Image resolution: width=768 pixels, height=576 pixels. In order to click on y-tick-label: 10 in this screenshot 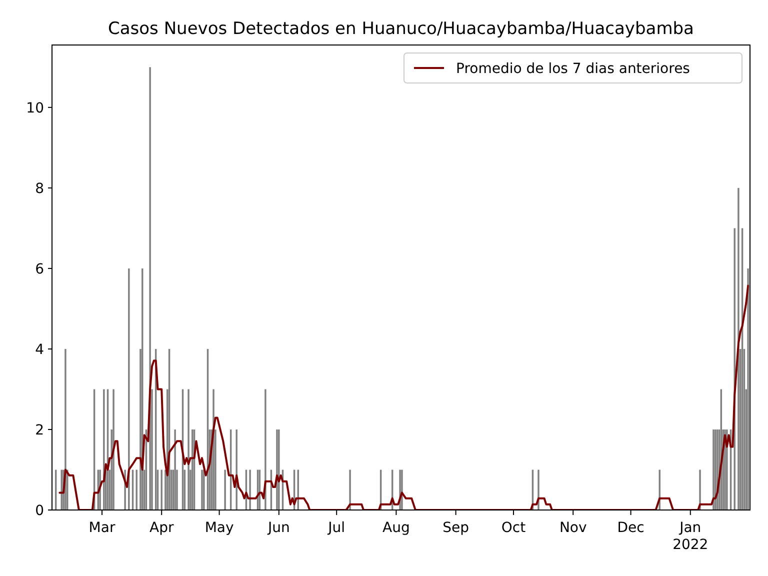, I will do `click(35, 108)`.